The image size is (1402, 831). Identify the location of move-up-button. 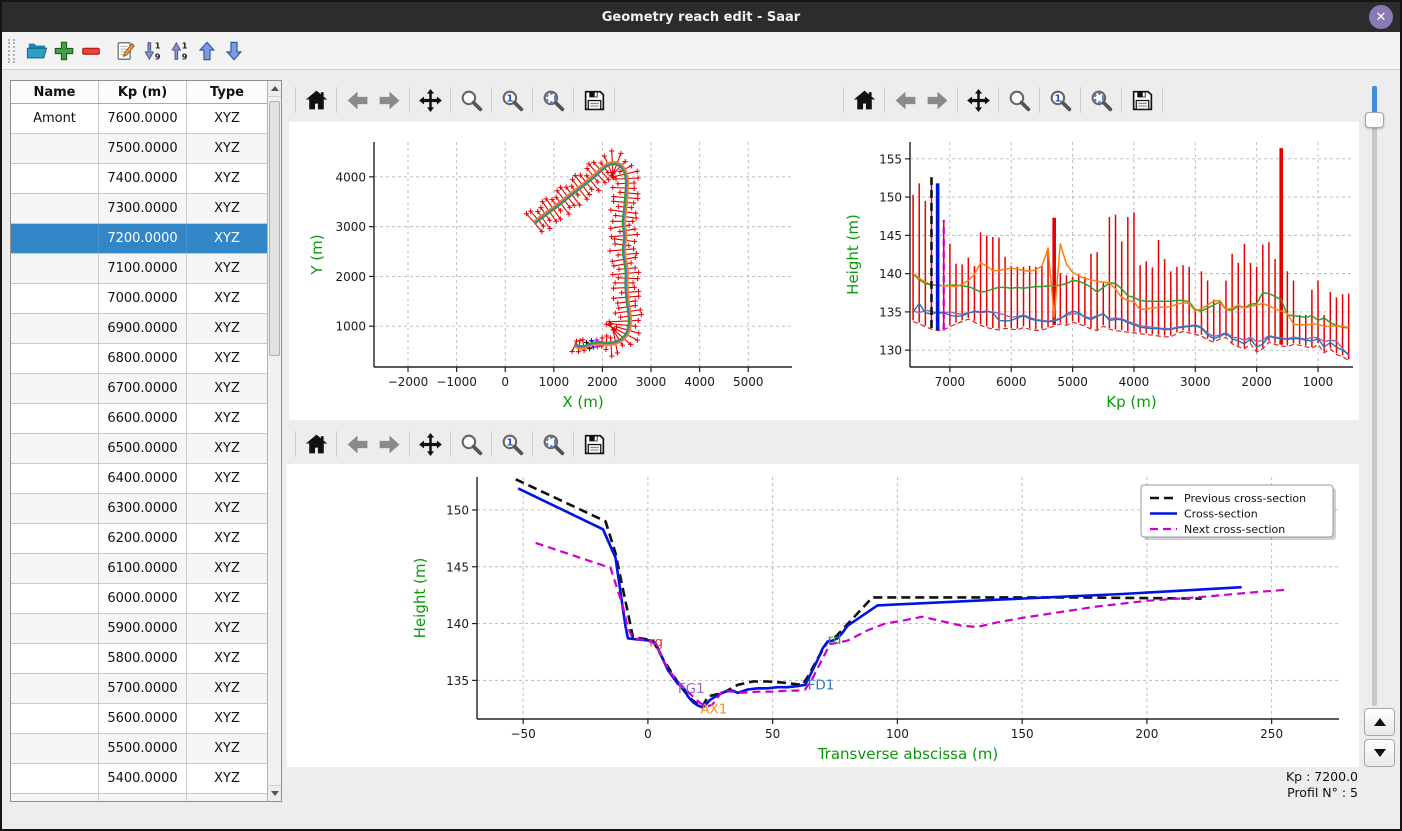
(206, 51).